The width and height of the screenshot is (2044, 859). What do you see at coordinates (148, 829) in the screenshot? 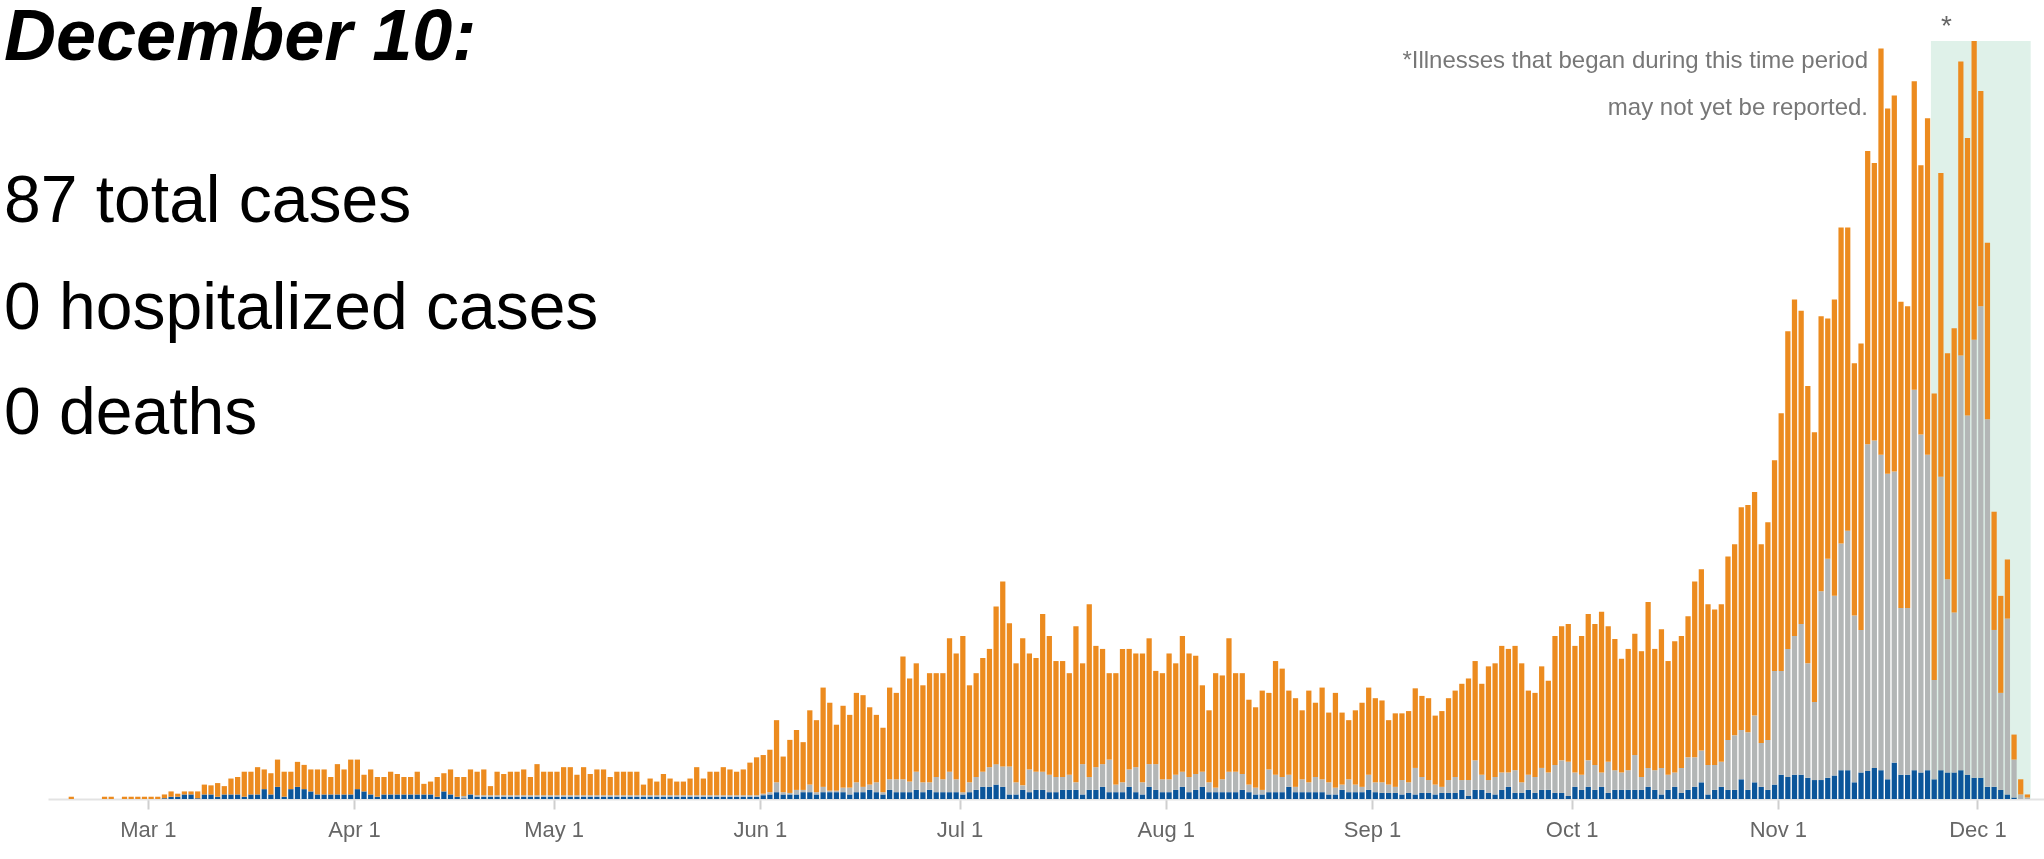
I see `x-tick-label: Mar 1` at bounding box center [148, 829].